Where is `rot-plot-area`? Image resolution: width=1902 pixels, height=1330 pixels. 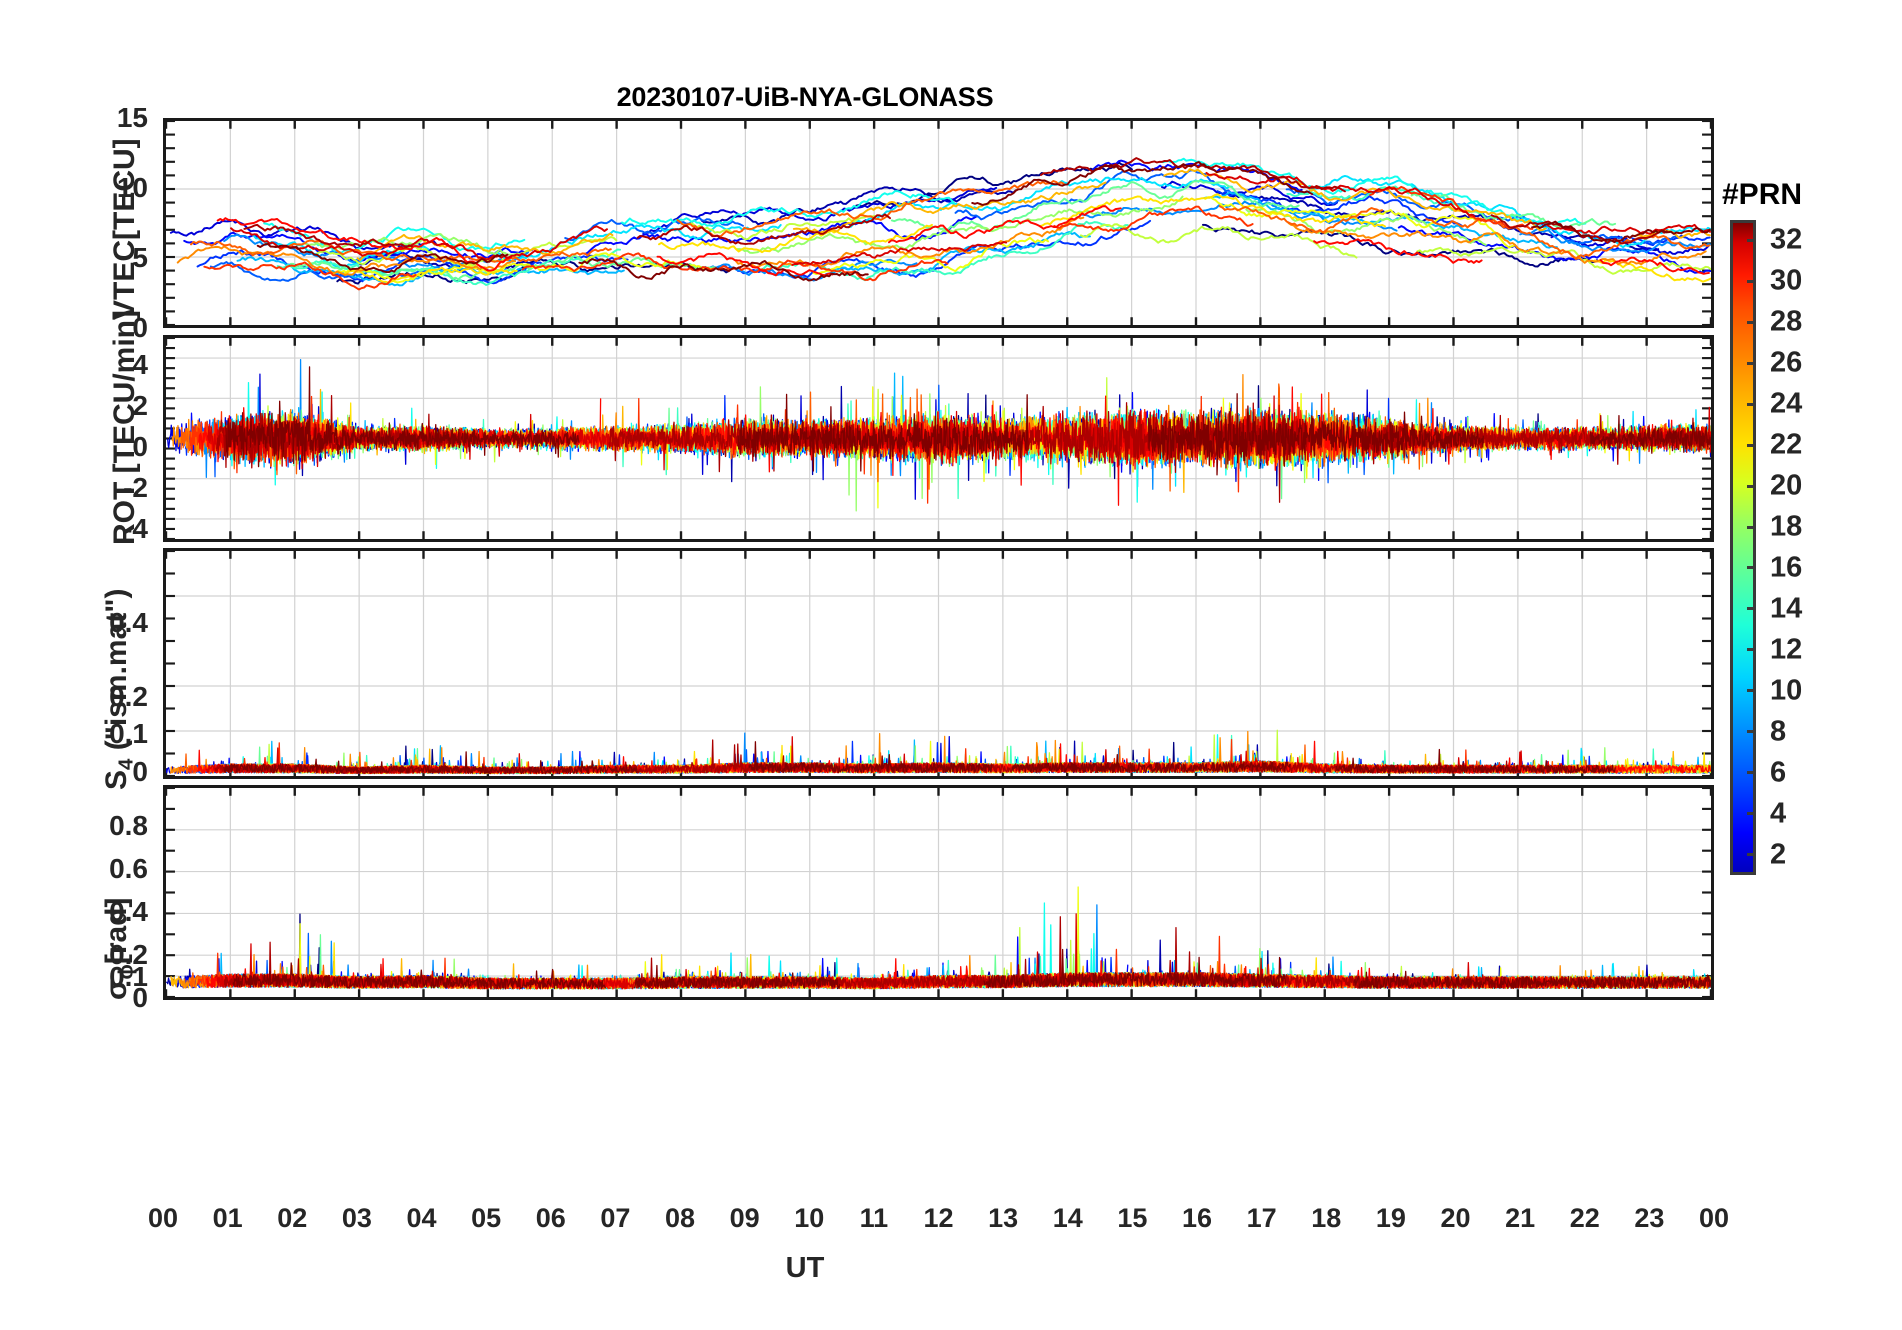 rot-plot-area is located at coordinates (938, 438).